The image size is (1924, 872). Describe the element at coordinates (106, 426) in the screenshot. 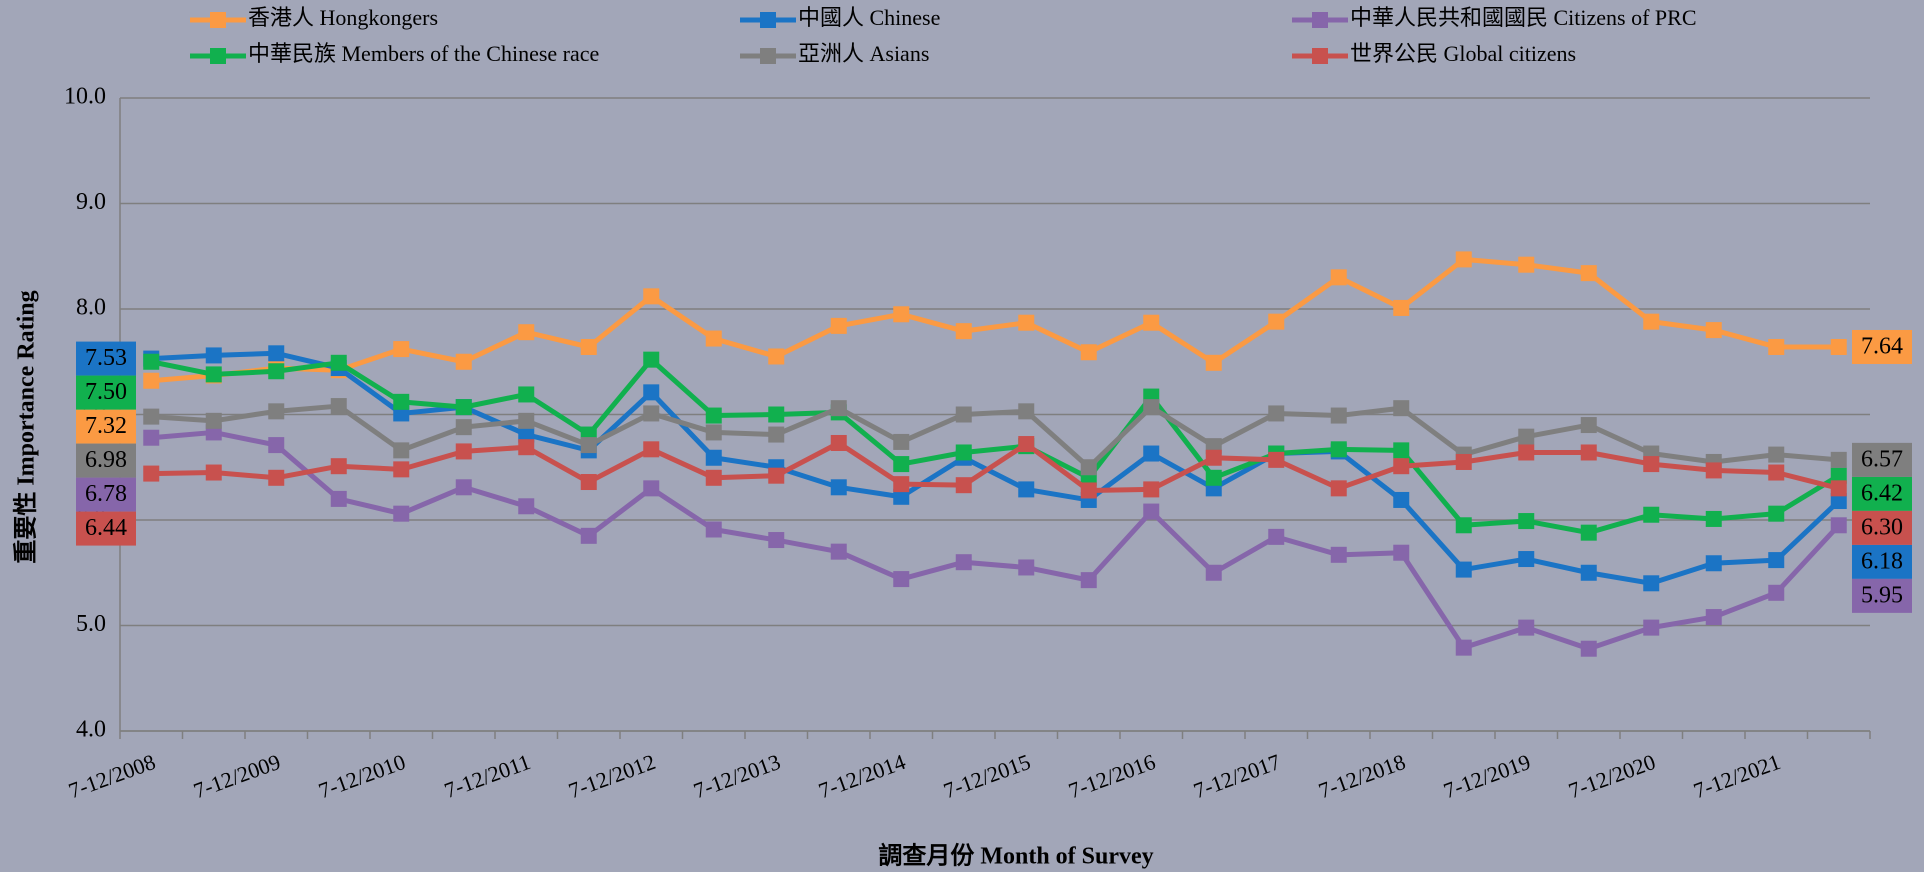

I see `data-label-text: 7.32` at that location.